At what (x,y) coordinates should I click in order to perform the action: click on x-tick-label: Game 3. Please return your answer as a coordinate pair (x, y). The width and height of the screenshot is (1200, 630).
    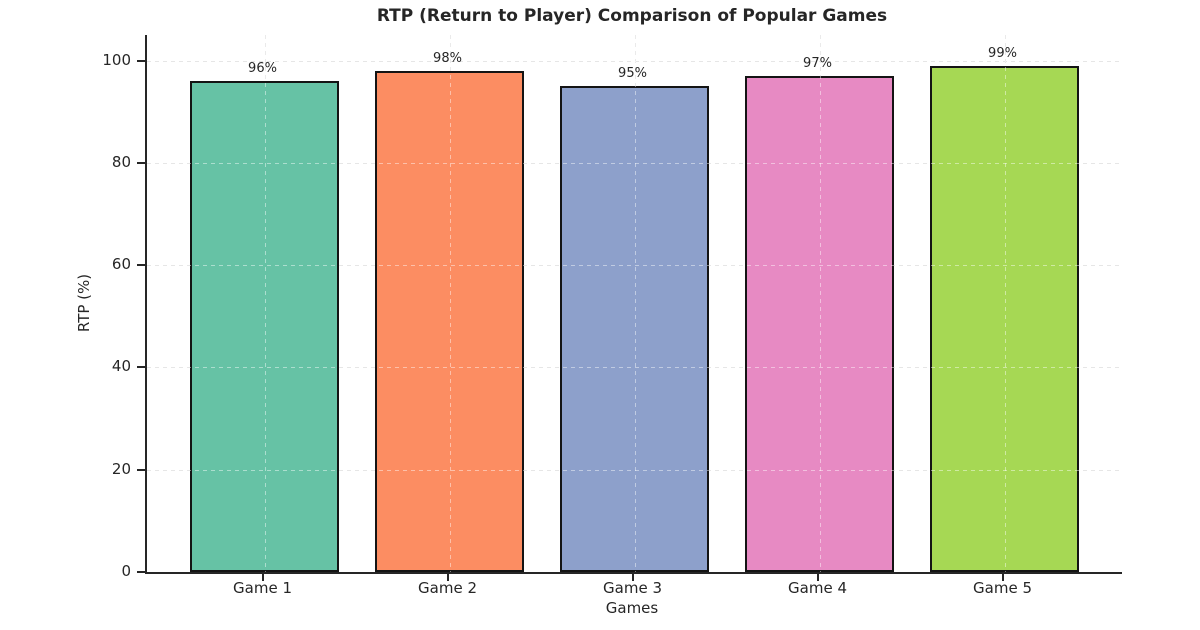
    Looking at the image, I should click on (632, 588).